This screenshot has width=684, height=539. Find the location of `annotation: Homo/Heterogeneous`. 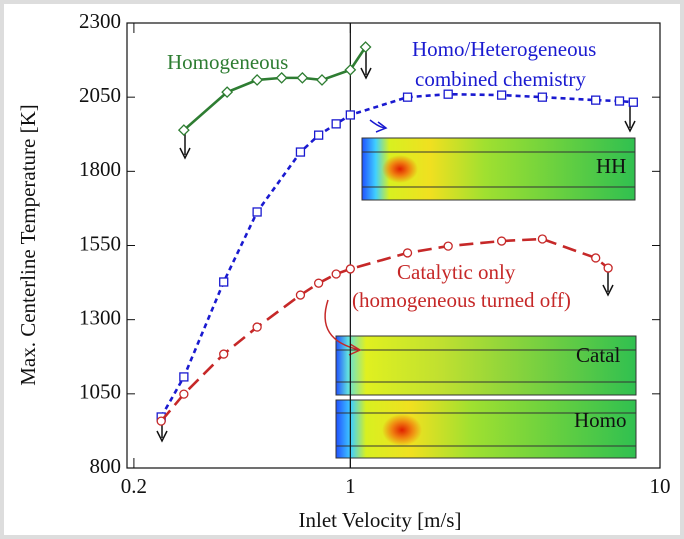

annotation: Homo/Heterogeneous is located at coordinates (504, 49).